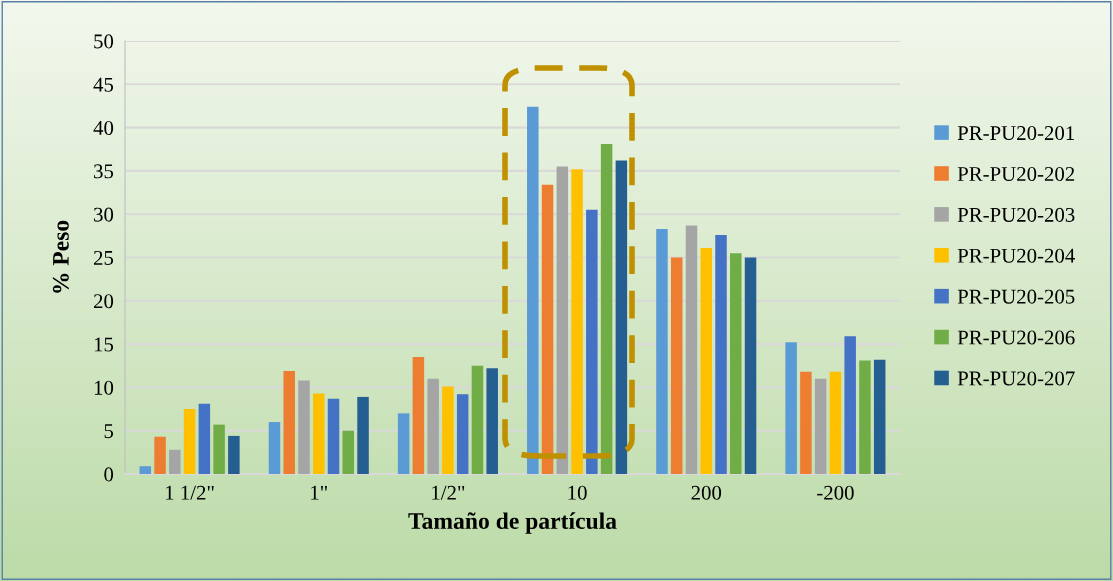 The width and height of the screenshot is (1113, 581). Describe the element at coordinates (103, 84) in the screenshot. I see `y-tick-label: 45` at that location.